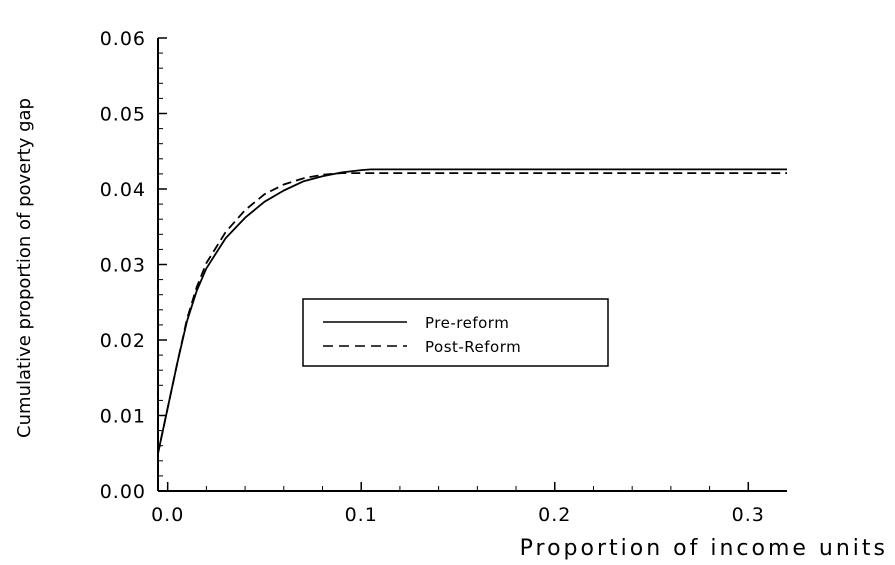  Describe the element at coordinates (123, 266) in the screenshot. I see `y-tick-label: 0.03` at that location.